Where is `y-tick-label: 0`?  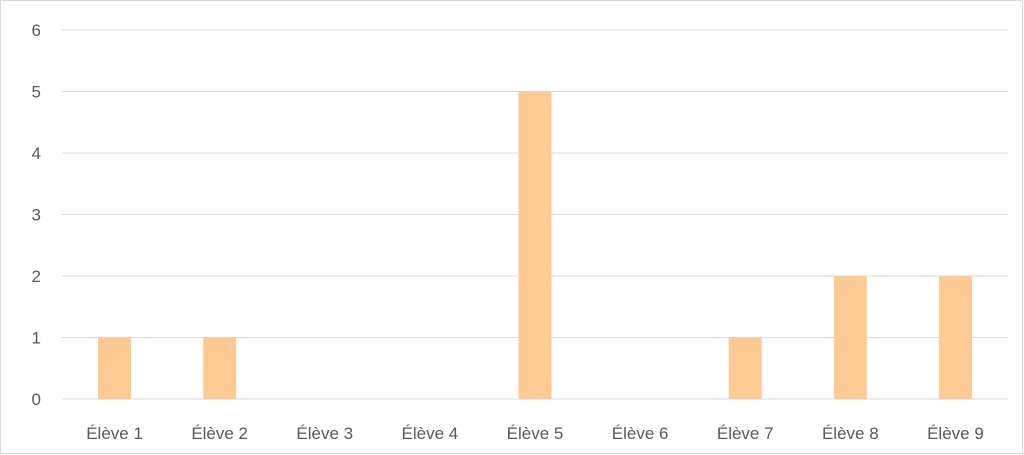 y-tick-label: 0 is located at coordinates (36, 399).